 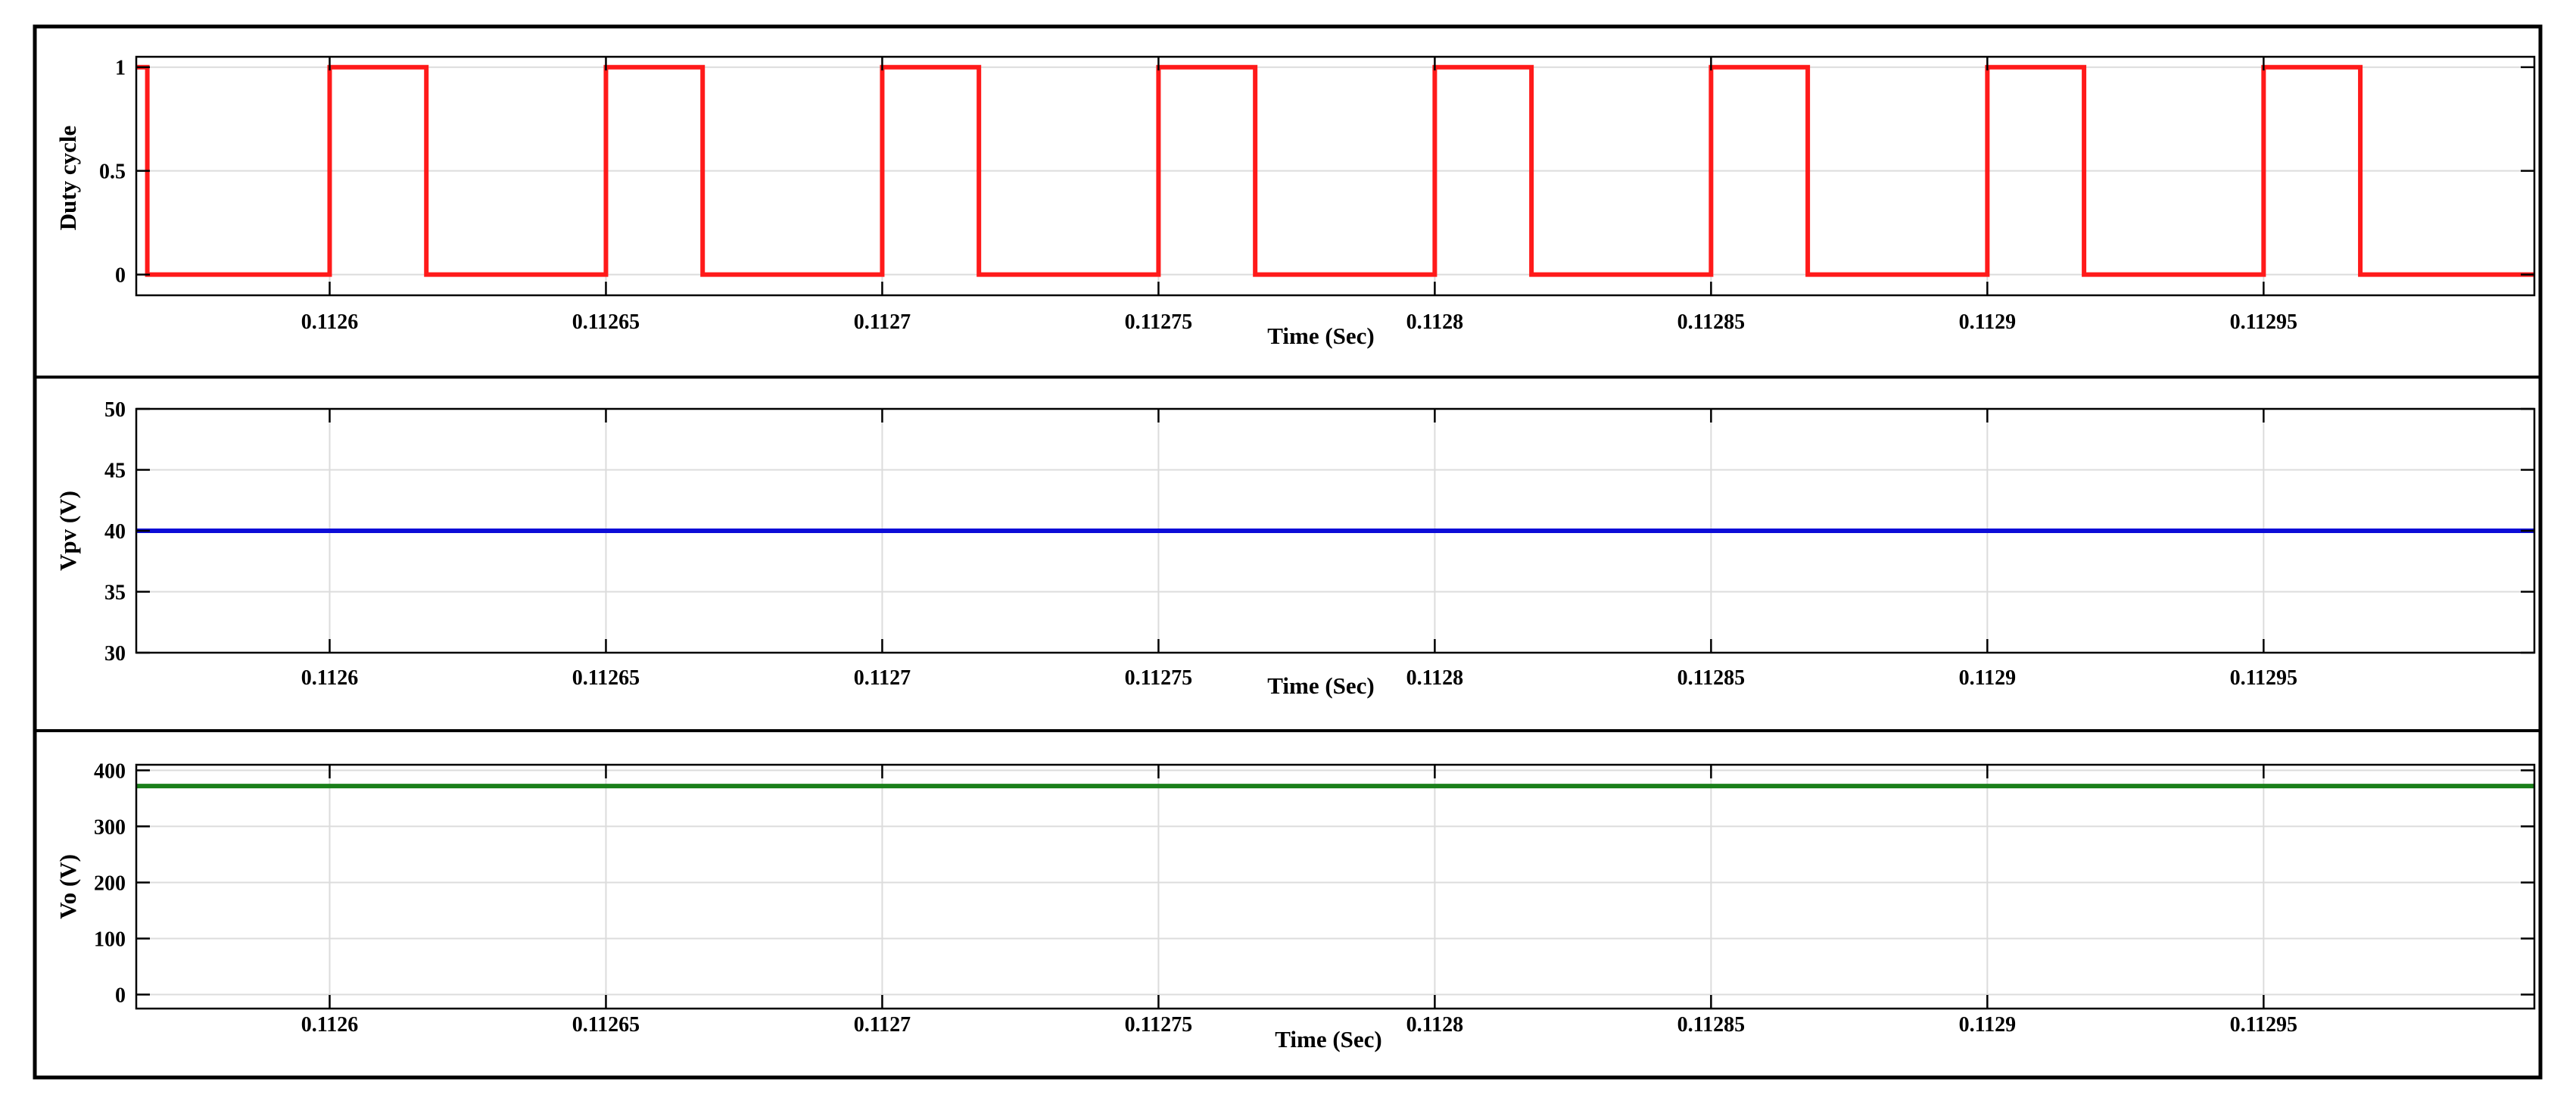 What do you see at coordinates (110, 884) in the screenshot?
I see `ytick-label: 200` at bounding box center [110, 884].